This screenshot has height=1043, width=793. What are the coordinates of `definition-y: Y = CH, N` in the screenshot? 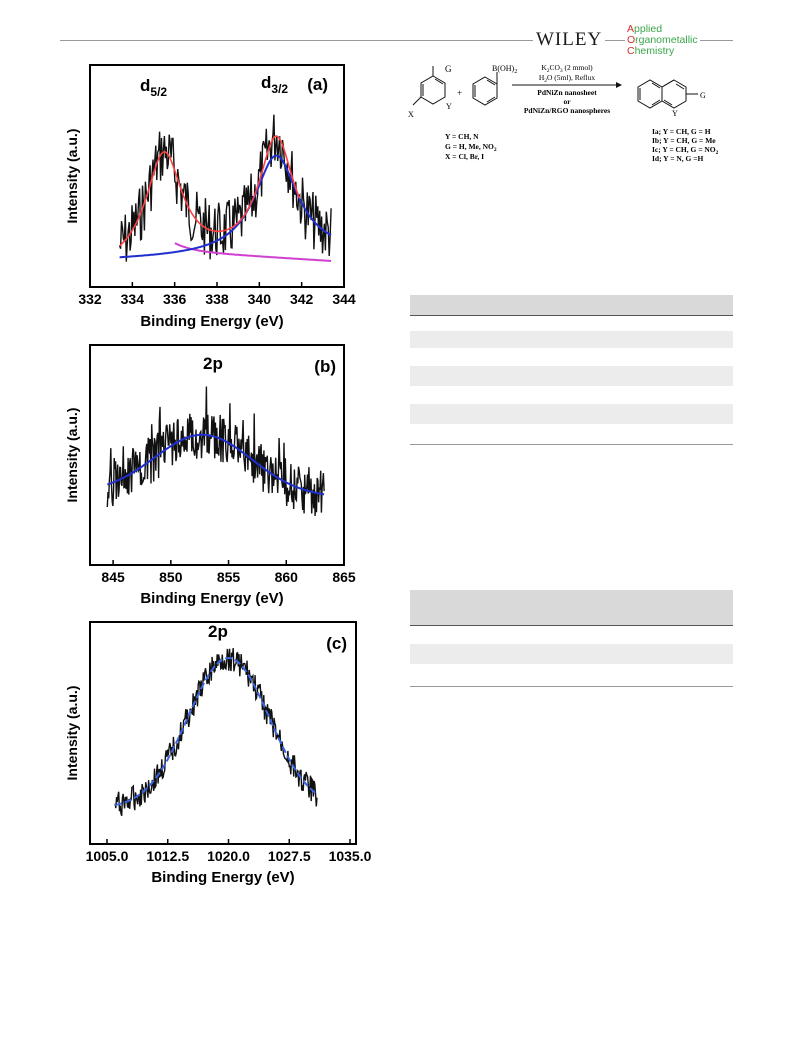 It's located at (462, 136).